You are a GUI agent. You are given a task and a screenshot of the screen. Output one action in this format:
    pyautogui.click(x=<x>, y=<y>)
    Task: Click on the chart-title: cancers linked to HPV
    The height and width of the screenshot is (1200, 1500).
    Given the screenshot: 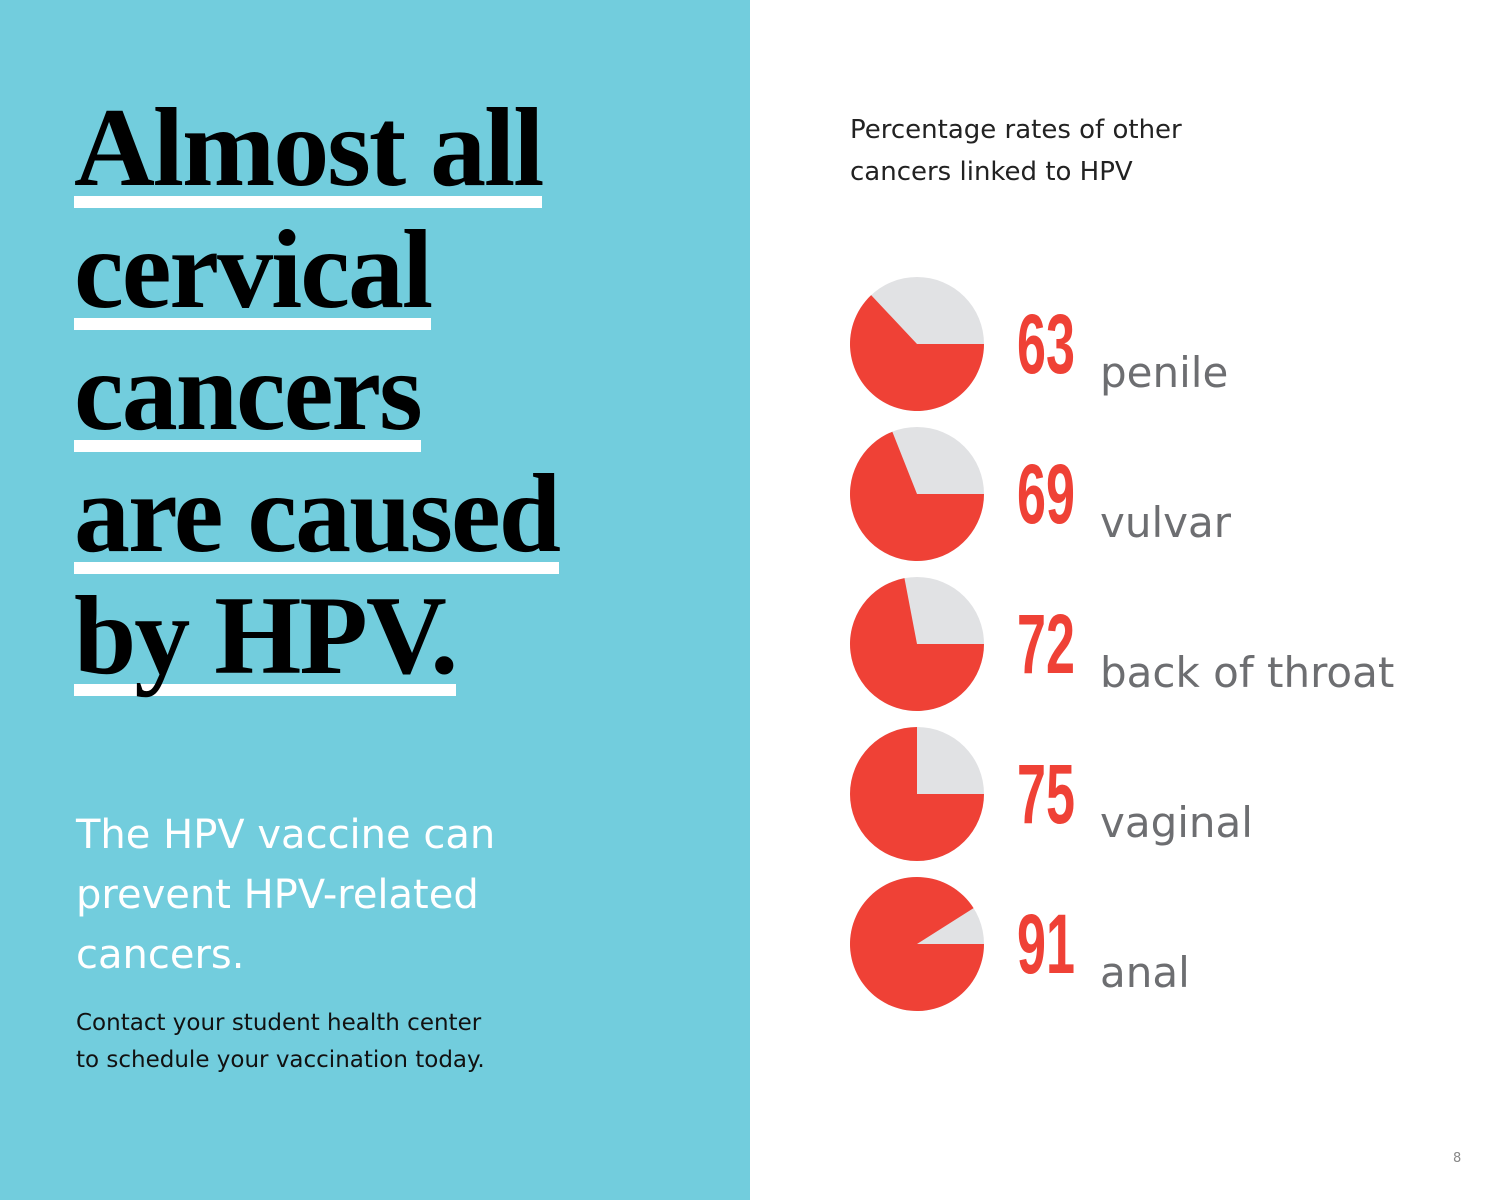 What is the action you would take?
    pyautogui.click(x=991, y=172)
    